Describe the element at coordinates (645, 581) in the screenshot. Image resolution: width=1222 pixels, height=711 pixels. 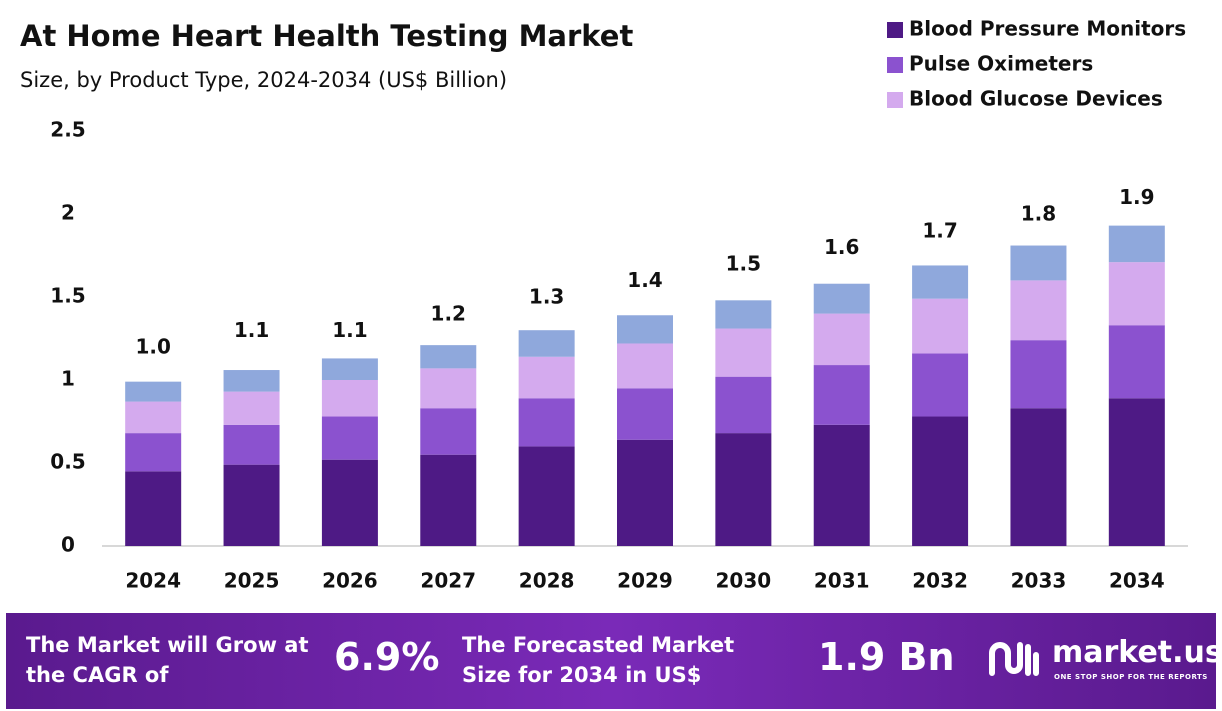
I see `x-tick-label: 2029` at that location.